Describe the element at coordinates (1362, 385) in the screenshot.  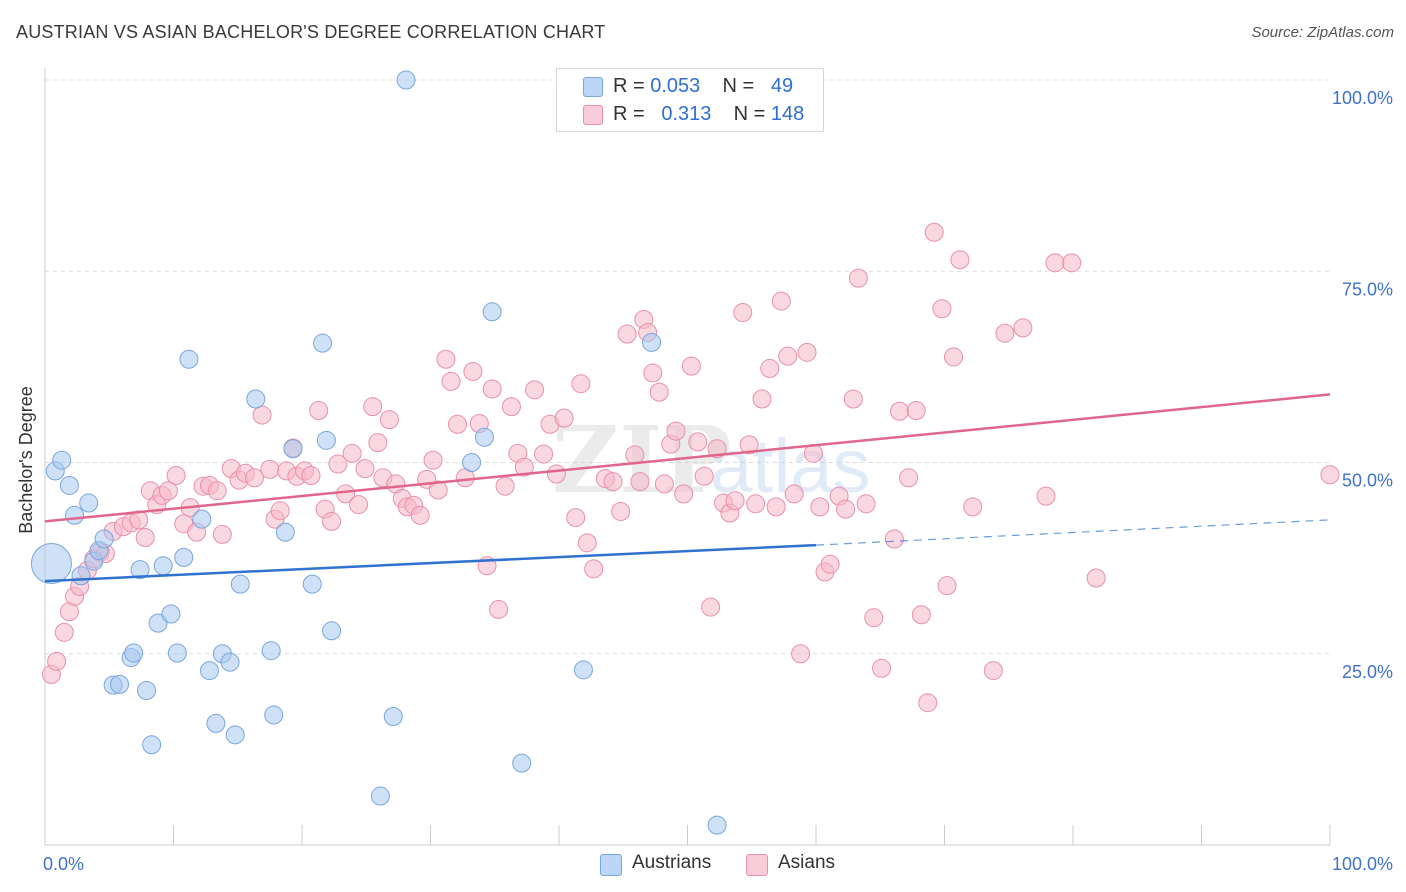
I see `y-tick-labels: 25.0% 50.0% 75.0% 100.0%` at that location.